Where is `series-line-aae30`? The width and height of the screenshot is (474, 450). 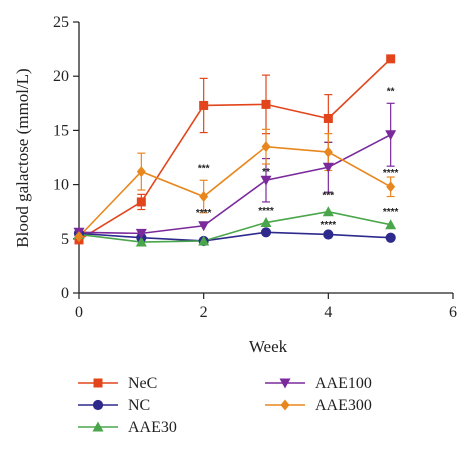 series-line-aae30 is located at coordinates (234, 226).